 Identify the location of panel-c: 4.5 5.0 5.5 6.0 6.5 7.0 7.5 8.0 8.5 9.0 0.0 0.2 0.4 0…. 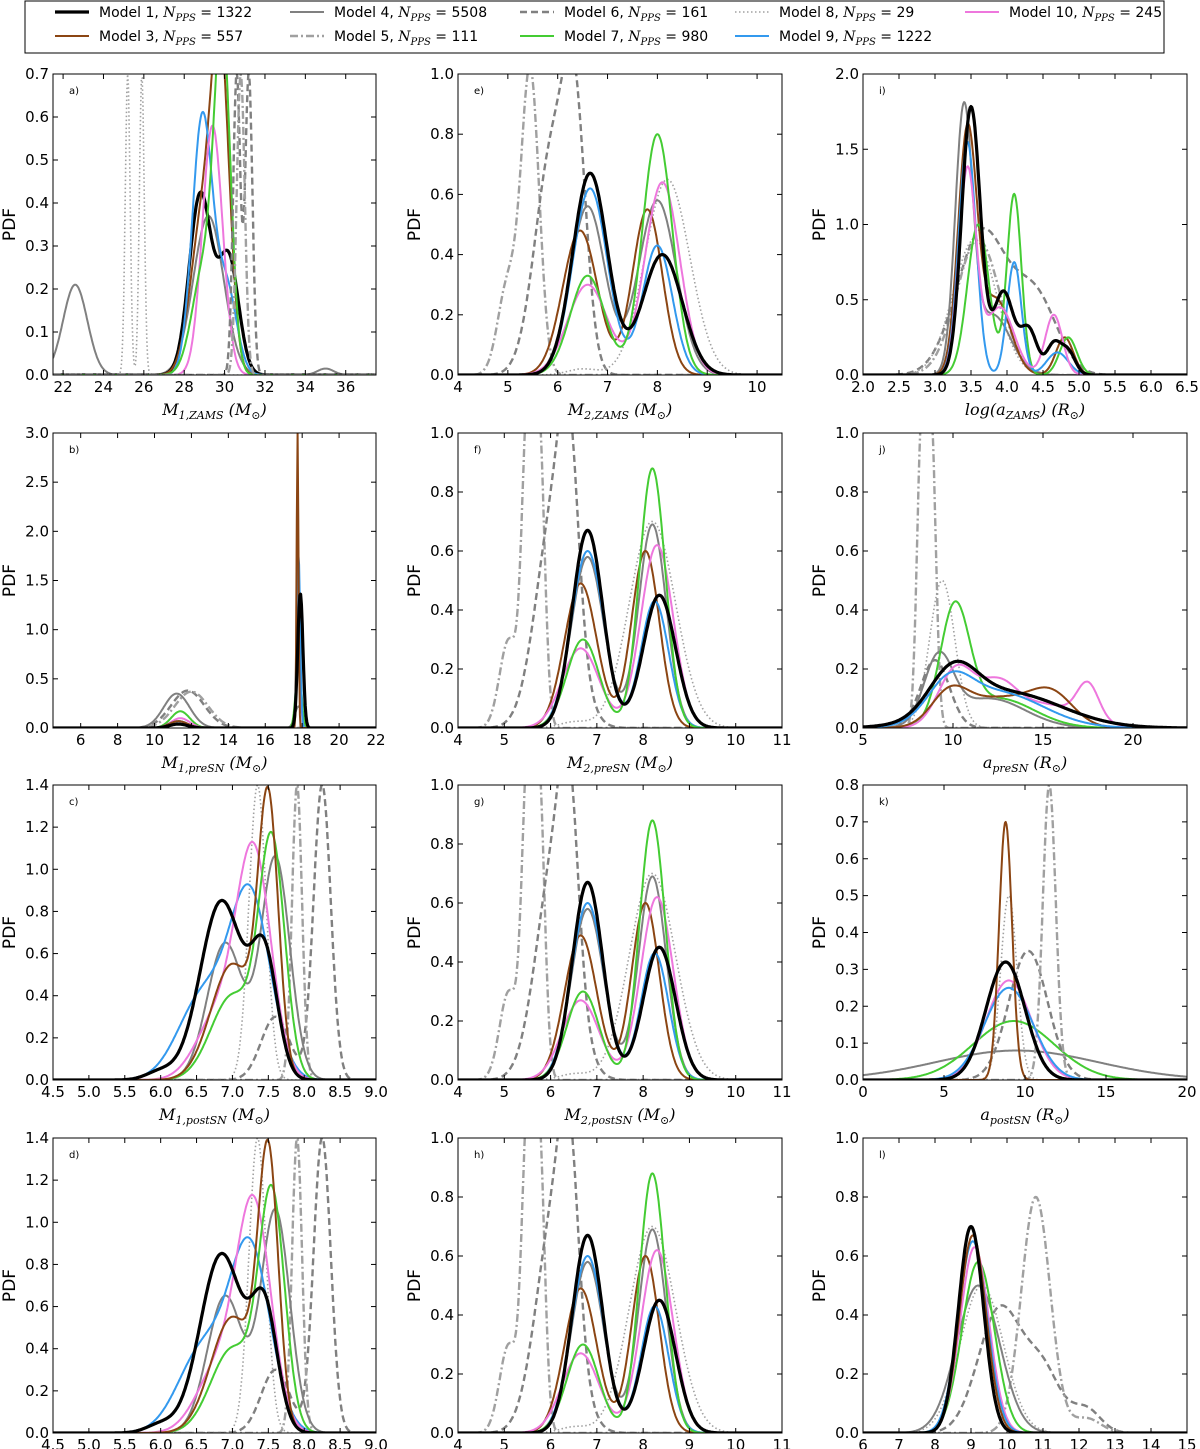
(194, 951).